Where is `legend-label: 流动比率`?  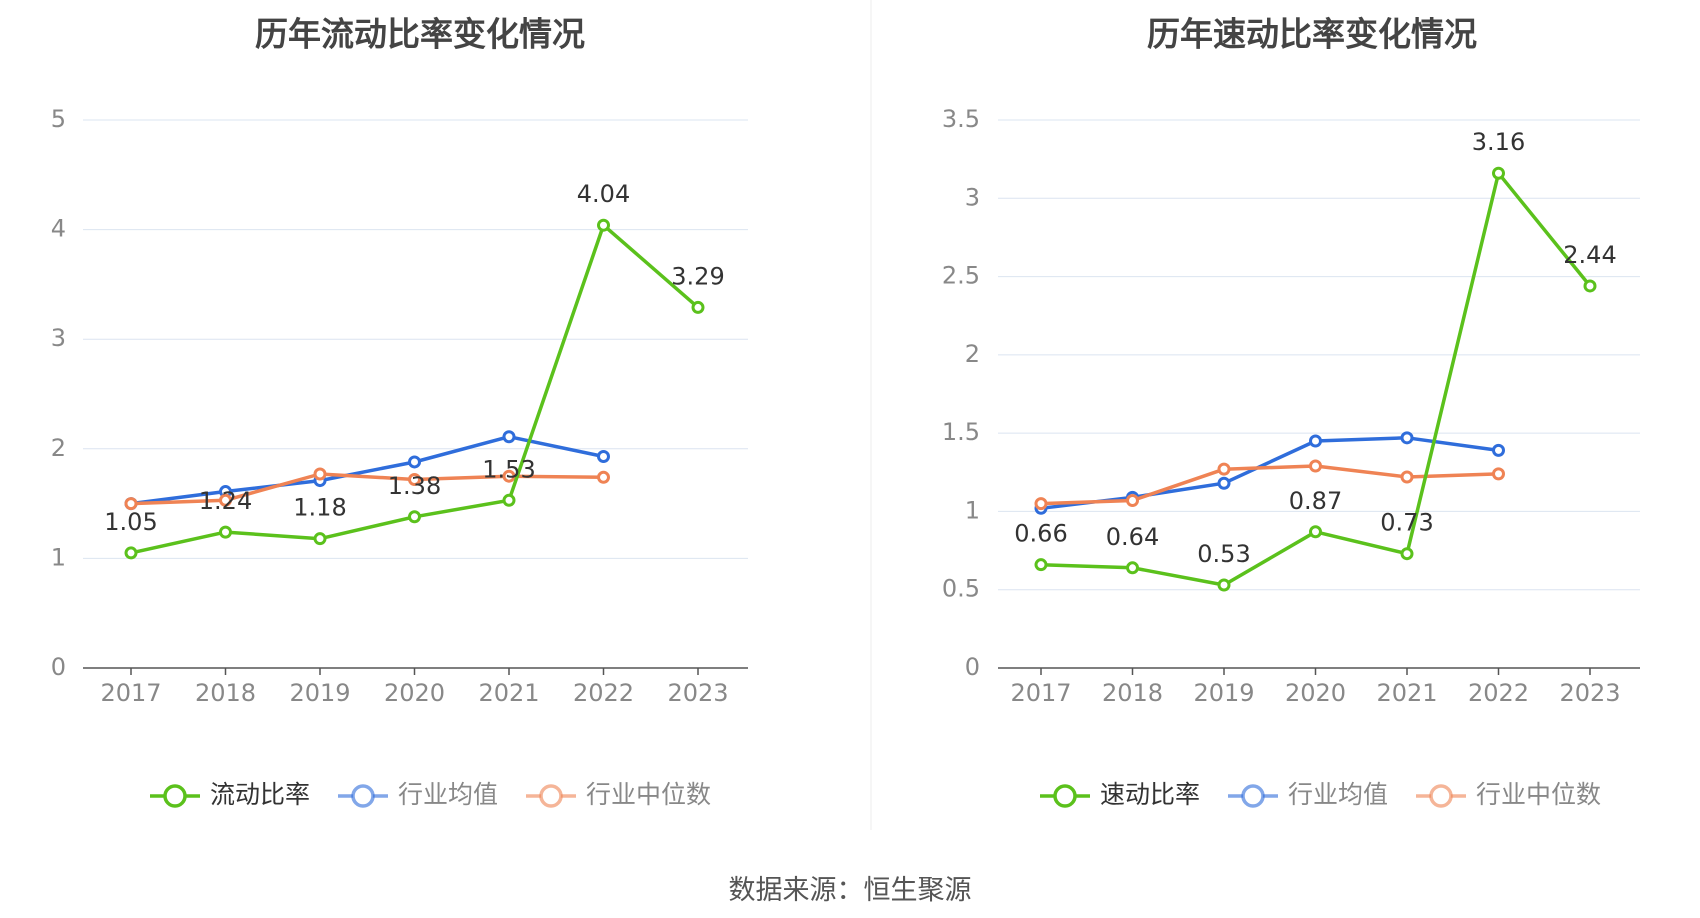
legend-label: 流动比率 is located at coordinates (260, 794).